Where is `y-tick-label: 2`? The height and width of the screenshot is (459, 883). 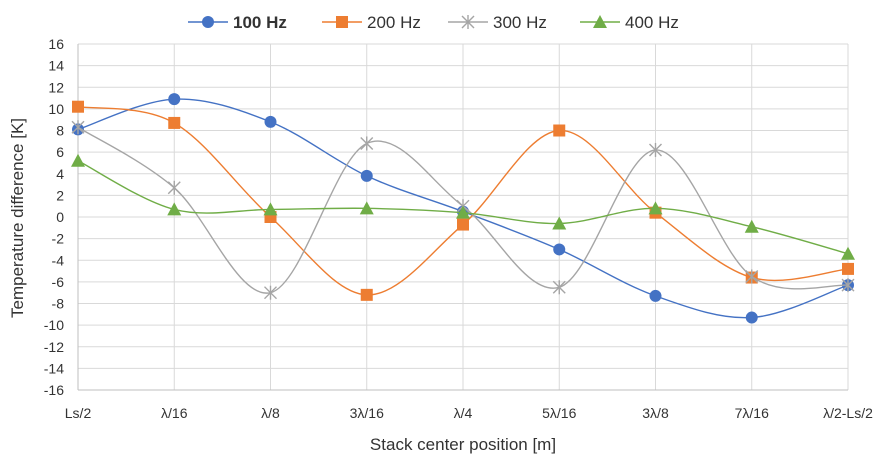
y-tick-label: 2 is located at coordinates (60, 195).